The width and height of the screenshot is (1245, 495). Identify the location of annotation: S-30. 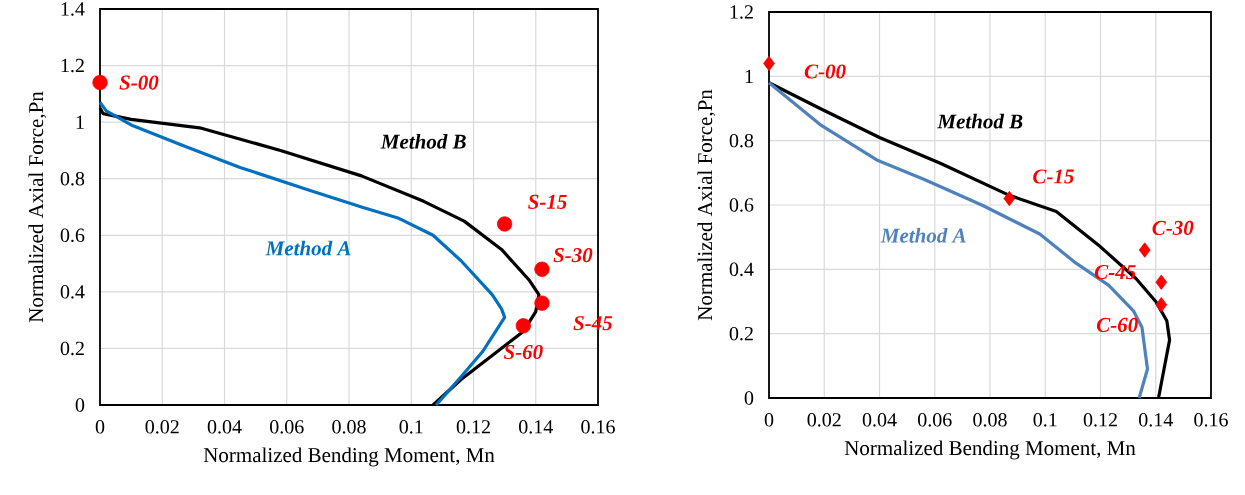
(573, 255).